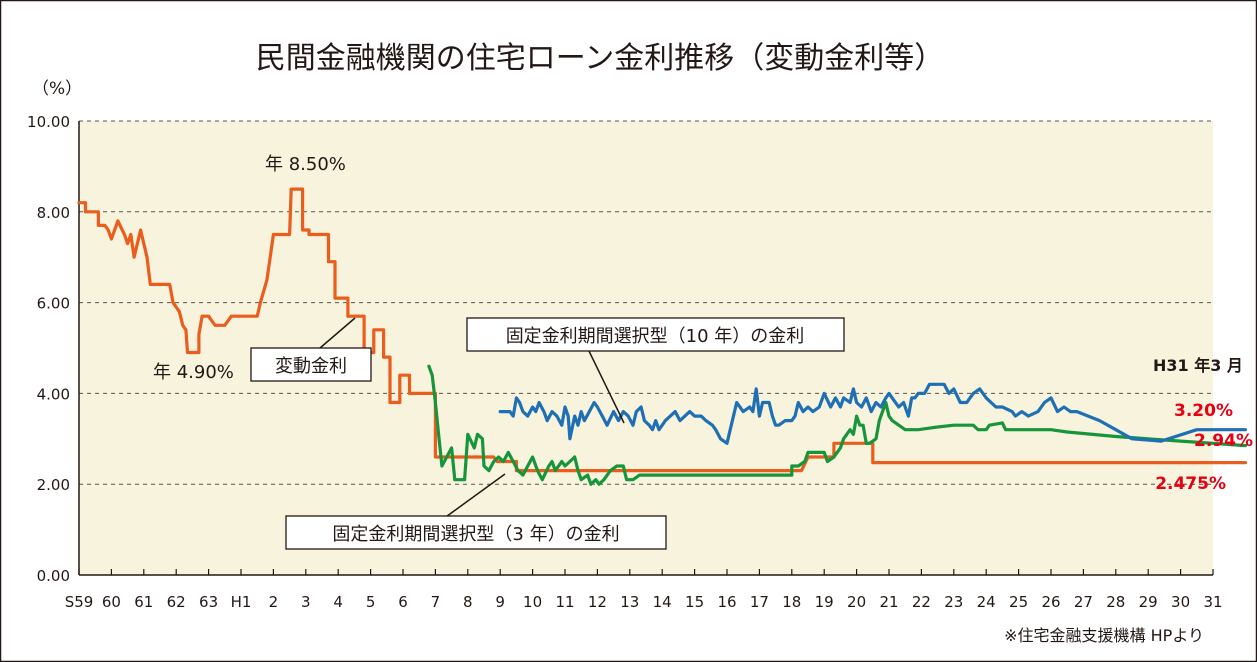 The height and width of the screenshot is (662, 1257). Describe the element at coordinates (305, 164) in the screenshot. I see `annotation-peak: 年 8.50%` at that location.